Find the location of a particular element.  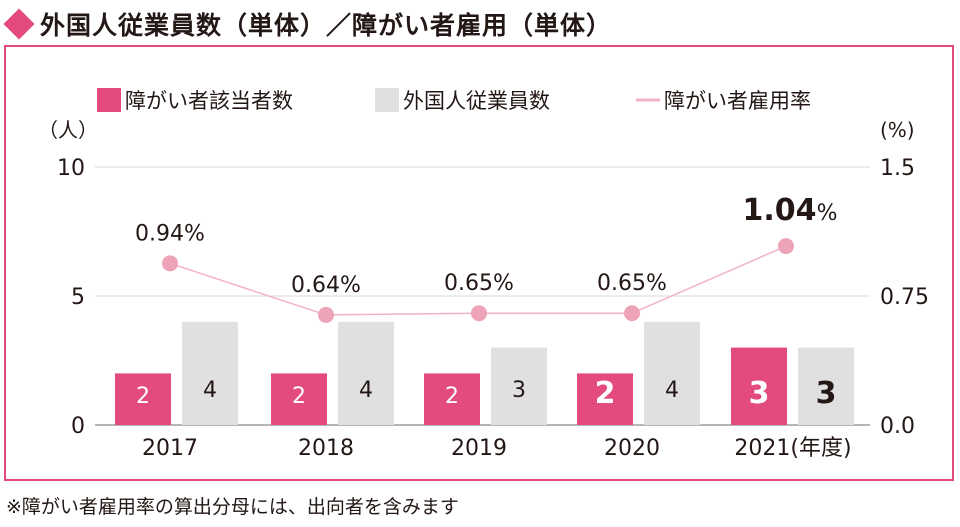

x-tick-label: 2020 is located at coordinates (632, 448).